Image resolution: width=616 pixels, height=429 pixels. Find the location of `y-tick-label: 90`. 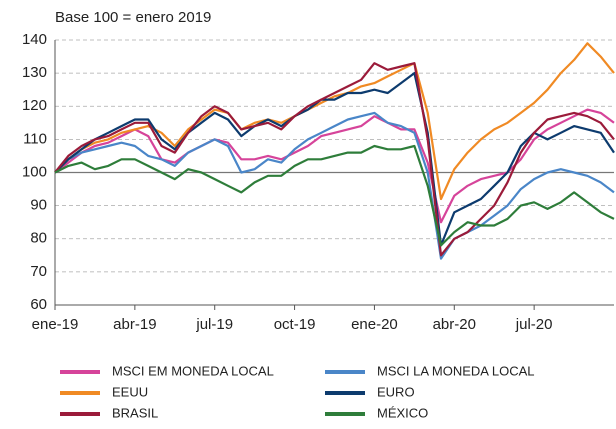

y-tick-label: 90 is located at coordinates (38, 205).